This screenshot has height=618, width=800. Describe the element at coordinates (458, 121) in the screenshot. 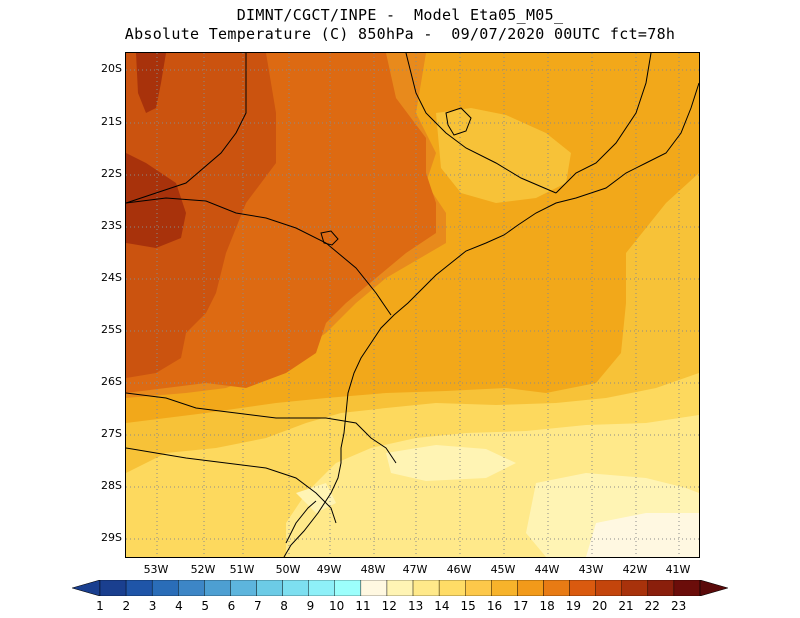

I see `lake-outline` at that location.